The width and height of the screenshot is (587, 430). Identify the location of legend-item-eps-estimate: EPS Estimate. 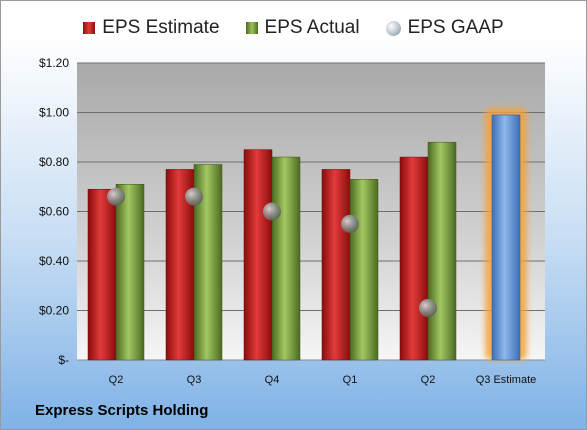
(151, 28).